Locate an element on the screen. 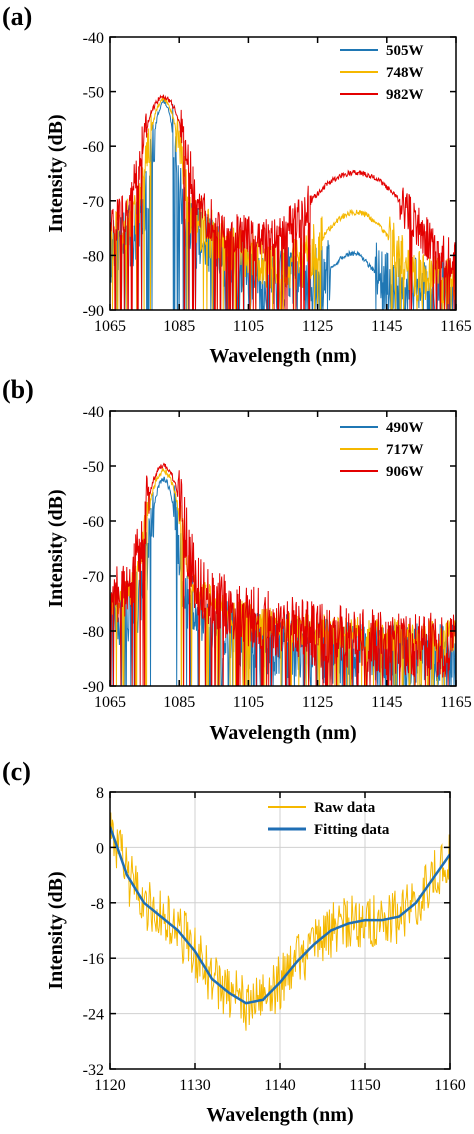 Image resolution: width=474 pixels, height=1134 pixels. y-tick-label: 0 is located at coordinates (100, 848).